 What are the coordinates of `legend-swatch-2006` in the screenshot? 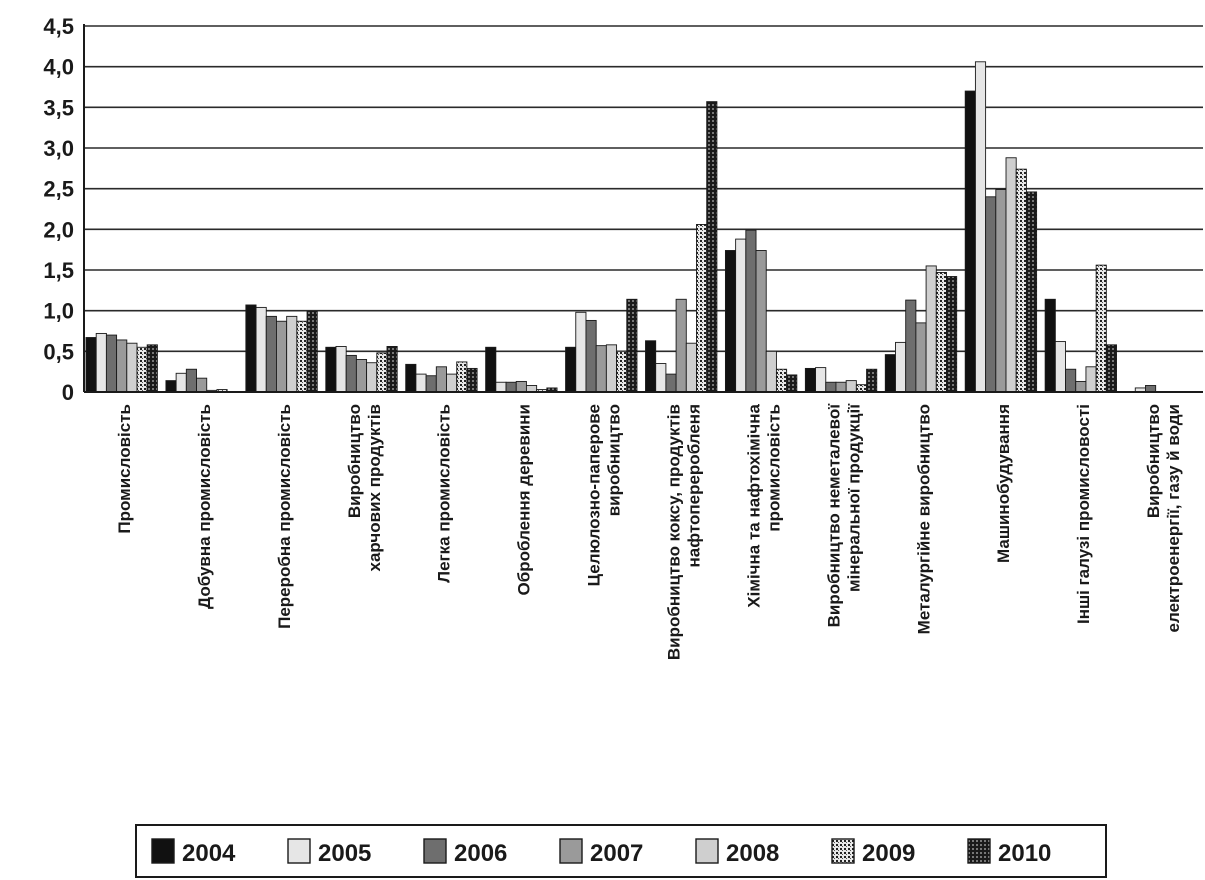 It's located at (435, 851).